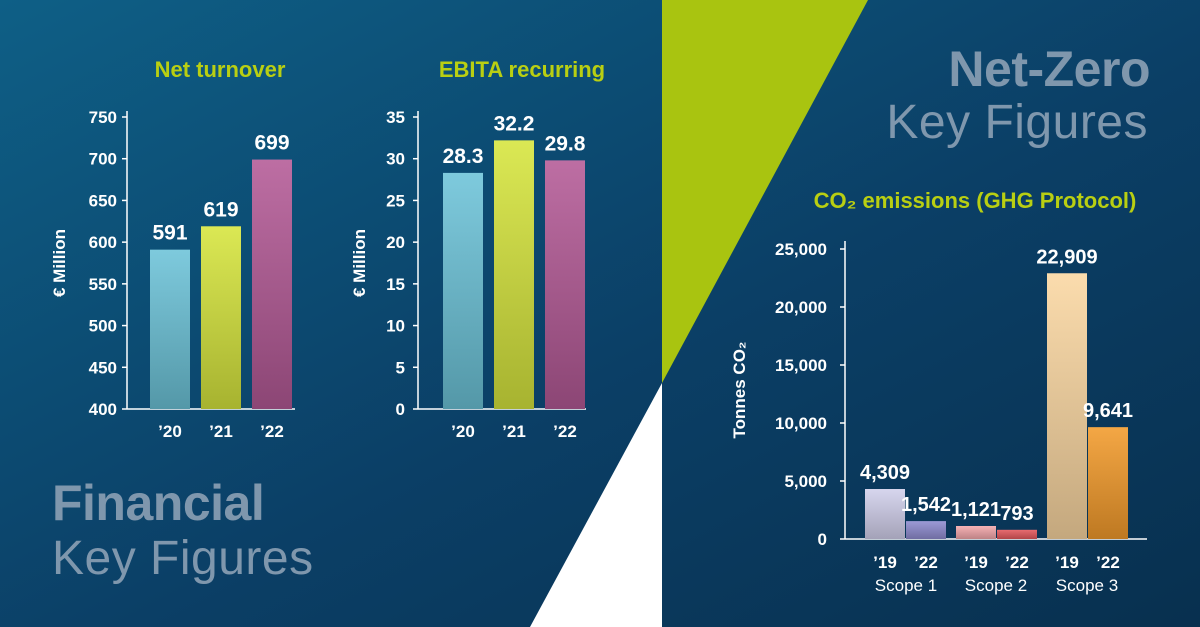  What do you see at coordinates (103, 409) in the screenshot?
I see `y-tick-label: 400` at bounding box center [103, 409].